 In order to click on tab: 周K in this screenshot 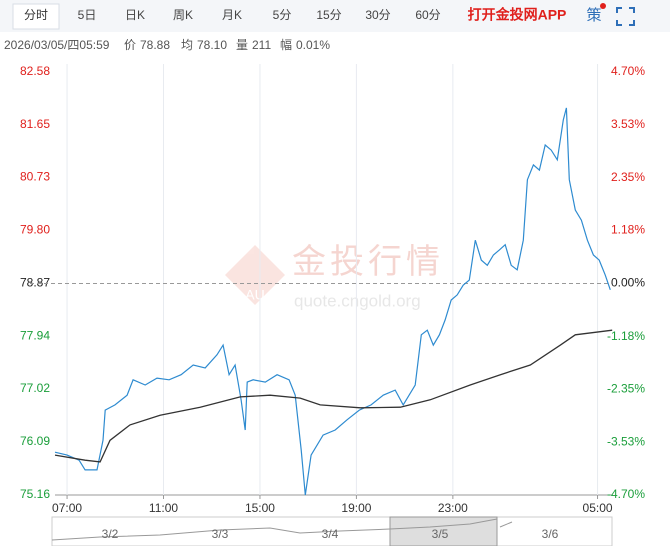, I will do `click(183, 15)`.